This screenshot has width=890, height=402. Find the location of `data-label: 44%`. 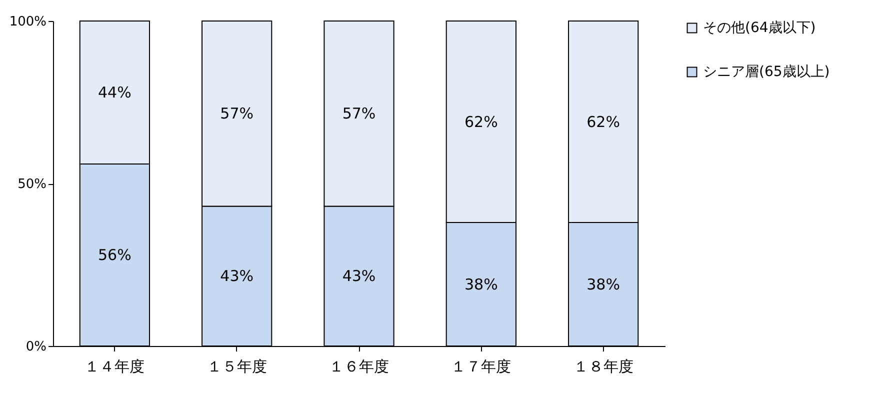

data-label: 44% is located at coordinates (115, 93).